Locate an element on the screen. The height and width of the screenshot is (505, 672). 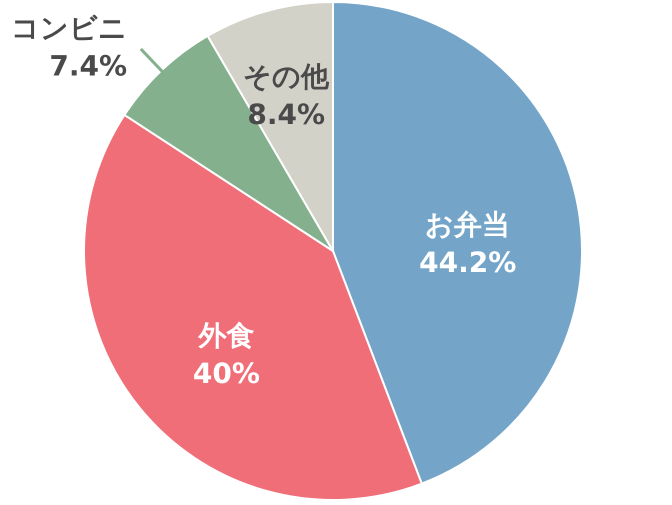
slice-label: コンビニ is located at coordinates (69, 27).